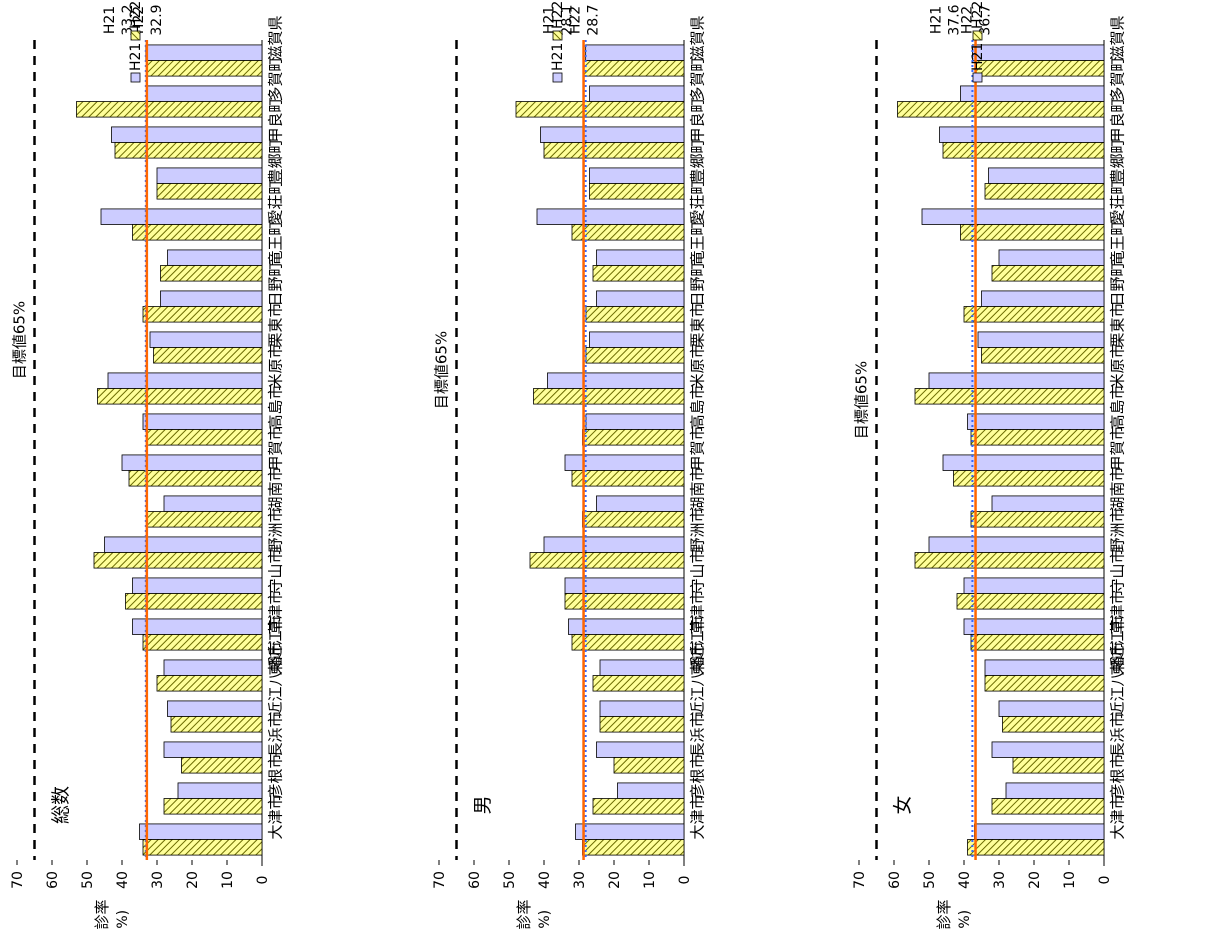 The width and height of the screenshot is (1229, 929). What do you see at coordinates (903, 804) in the screenshot?
I see `panel-title: 女` at bounding box center [903, 804].